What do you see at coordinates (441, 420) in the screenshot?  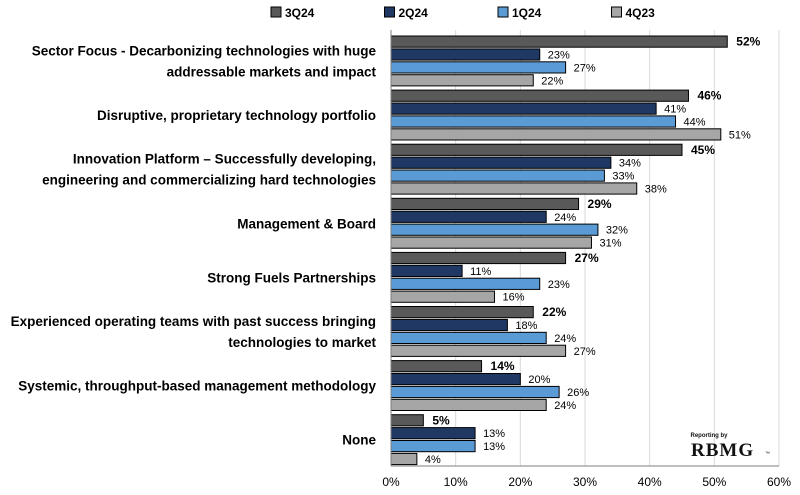 I see `data-label: 5%` at bounding box center [441, 420].